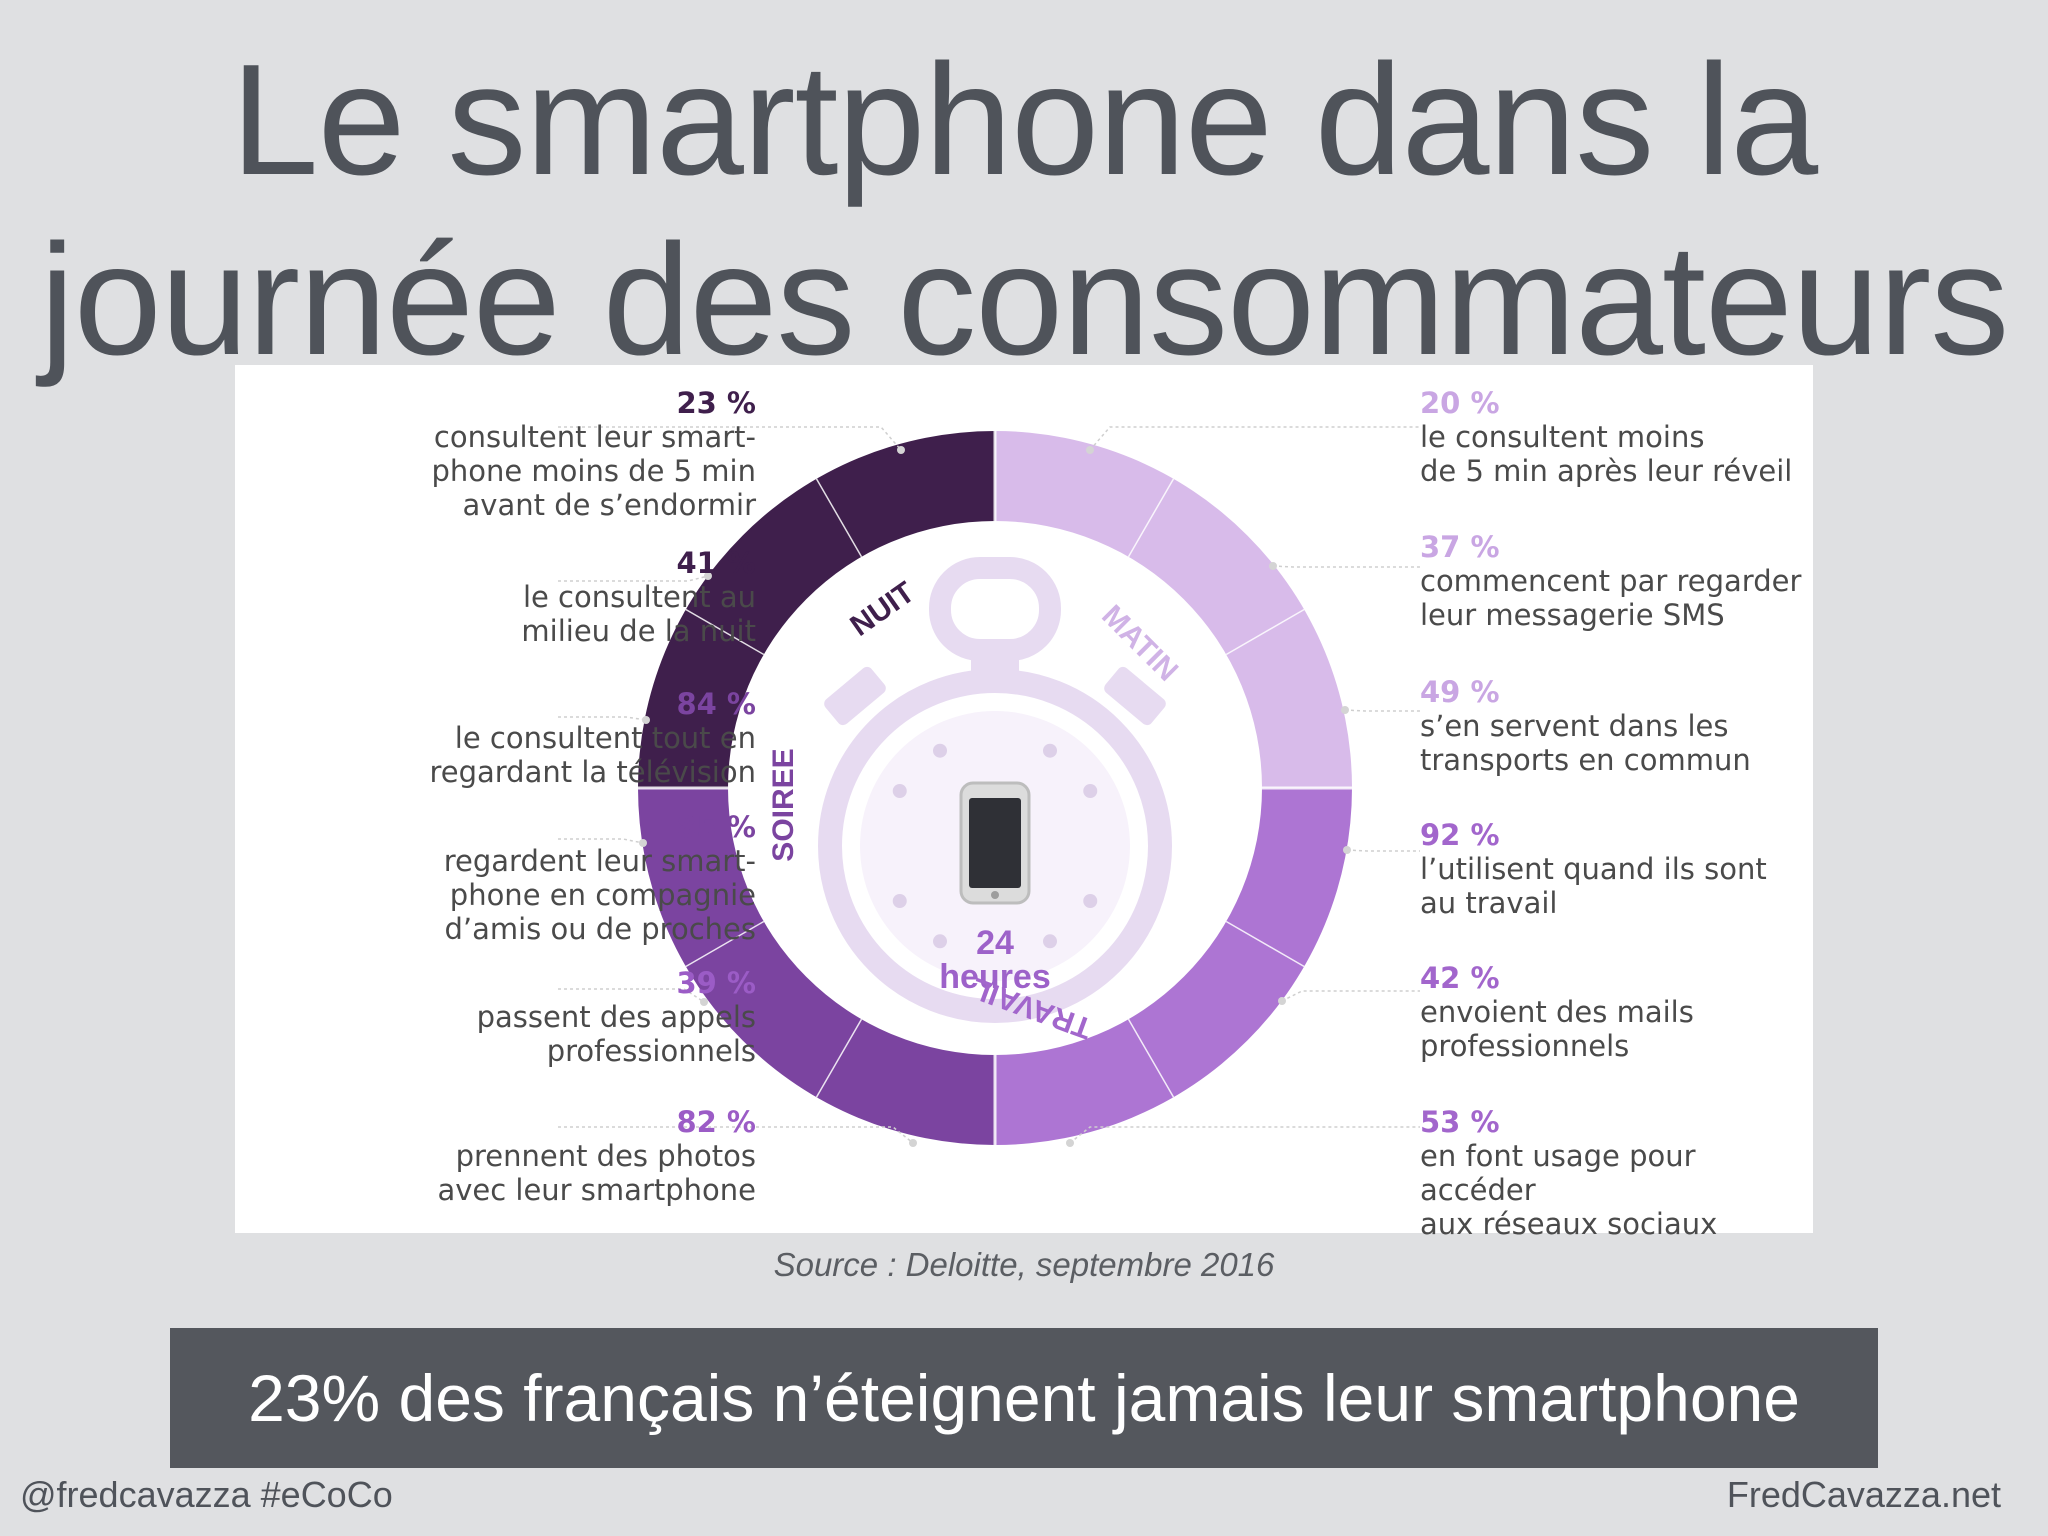 The height and width of the screenshot is (1536, 2048). Describe the element at coordinates (995, 895) in the screenshot. I see `smartphone-home-button` at that location.